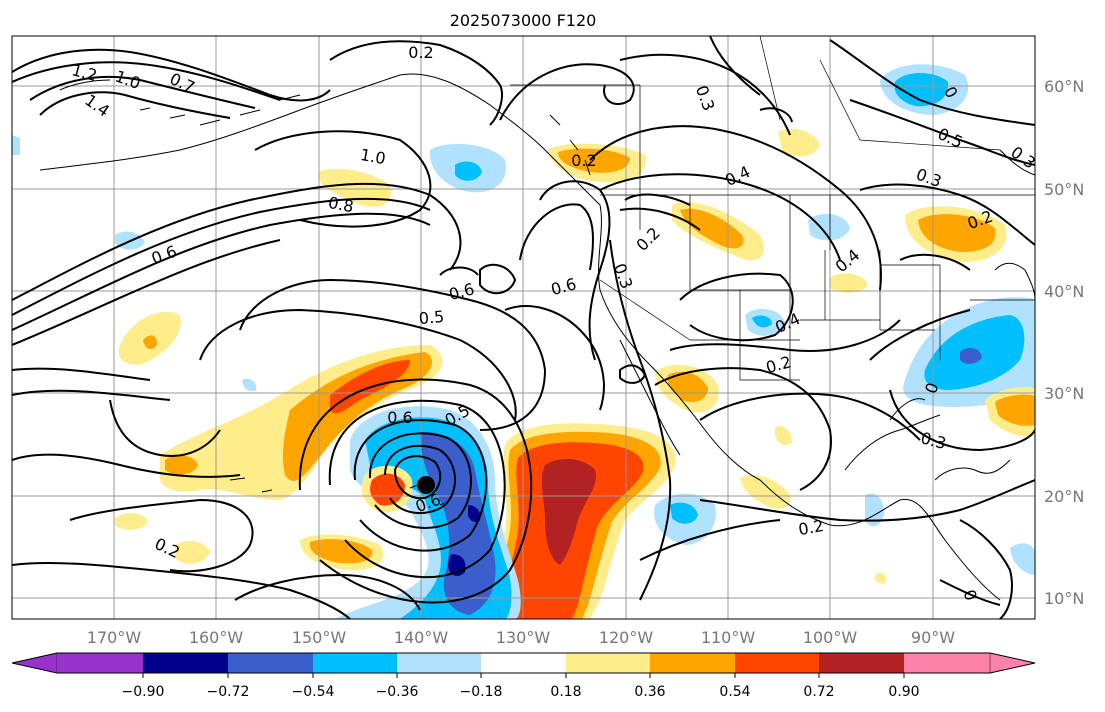  I want to click on colorbar-tick-label: −0.36, so click(397, 692).